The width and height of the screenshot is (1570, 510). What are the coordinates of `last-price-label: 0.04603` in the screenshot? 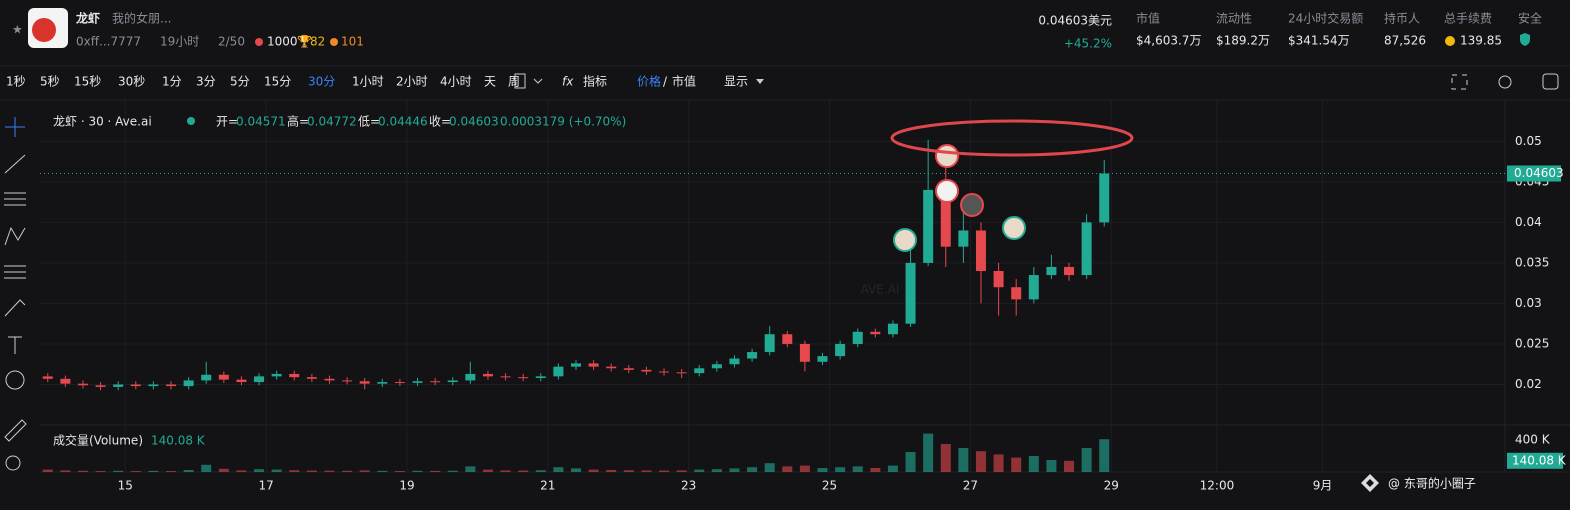 It's located at (1539, 173).